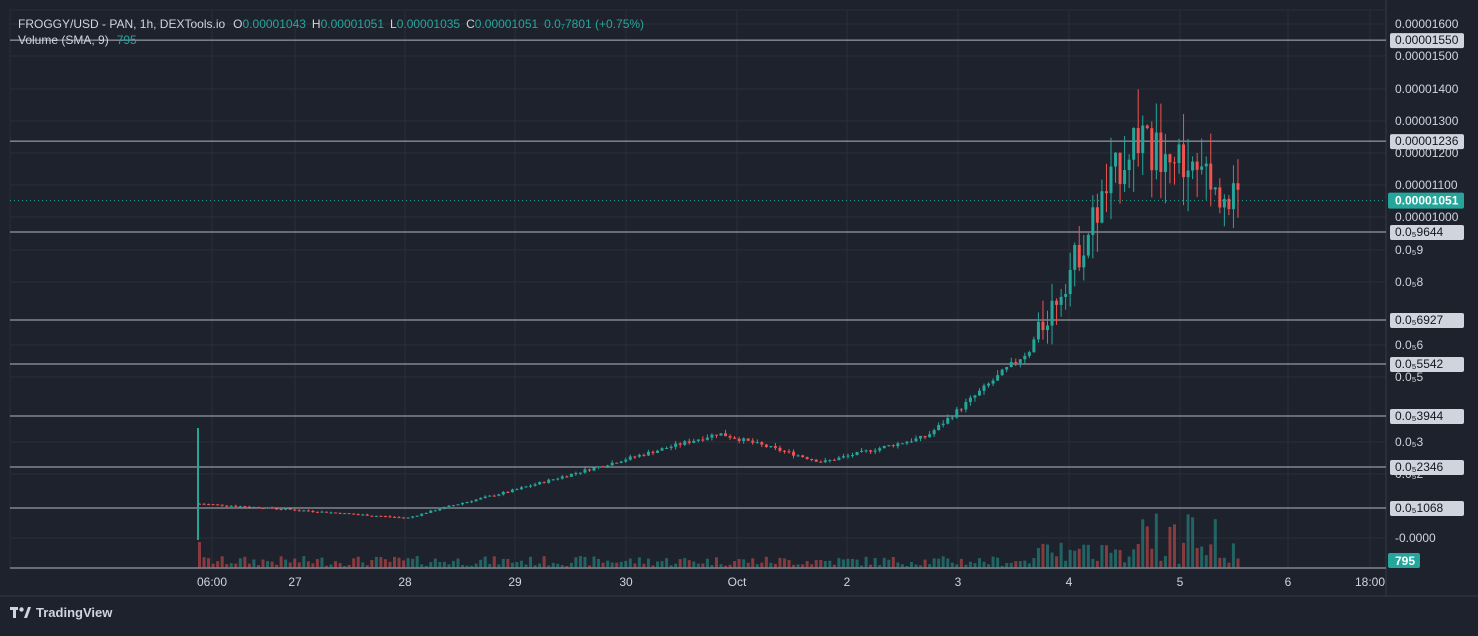 This screenshot has width=1478, height=636. I want to click on close-value: 0.00001051, so click(506, 24).